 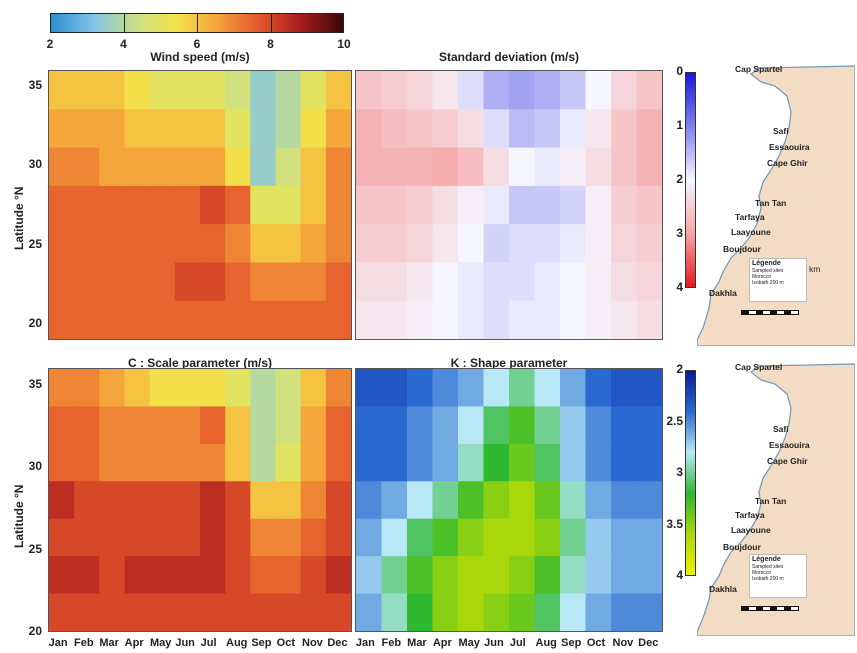 What do you see at coordinates (770, 312) in the screenshot?
I see `scale-bar-top` at bounding box center [770, 312].